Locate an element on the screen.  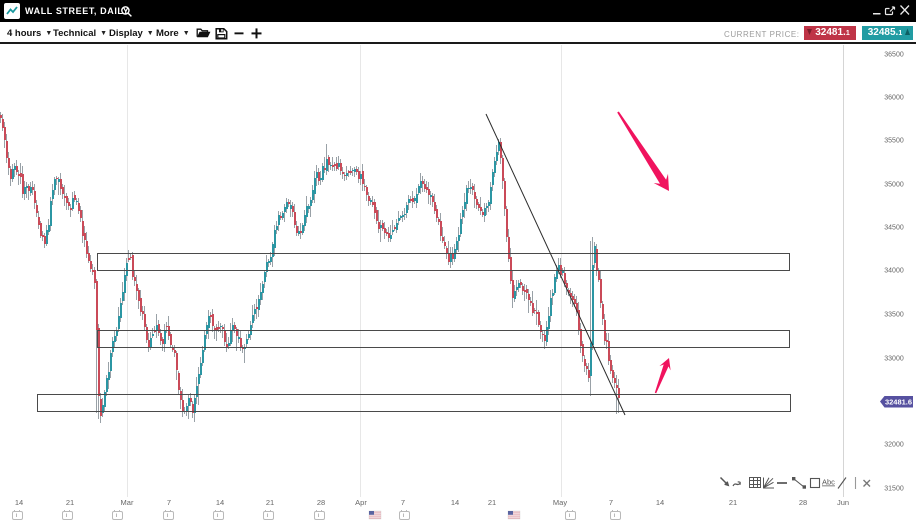
svg-text: 31500 is located at coordinates (894, 489).